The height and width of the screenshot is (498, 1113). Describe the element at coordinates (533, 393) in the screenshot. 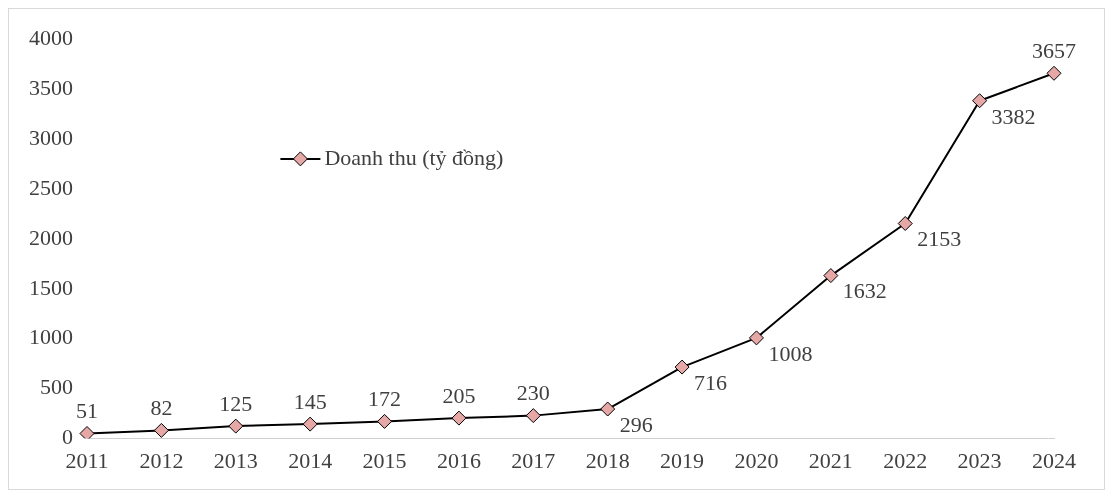

I see `data-label: 230` at that location.